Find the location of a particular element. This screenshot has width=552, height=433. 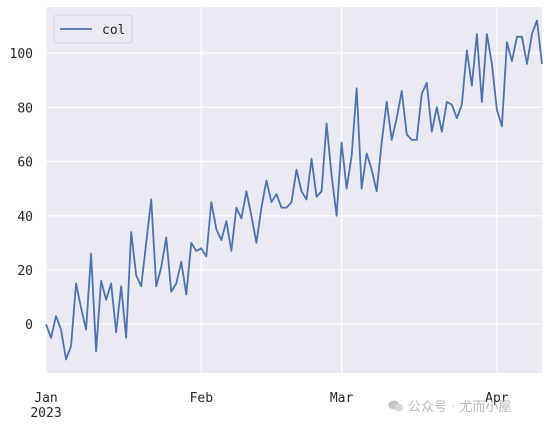

y-tick-labels: 0 20 40 60 80 100 is located at coordinates (21, 190).